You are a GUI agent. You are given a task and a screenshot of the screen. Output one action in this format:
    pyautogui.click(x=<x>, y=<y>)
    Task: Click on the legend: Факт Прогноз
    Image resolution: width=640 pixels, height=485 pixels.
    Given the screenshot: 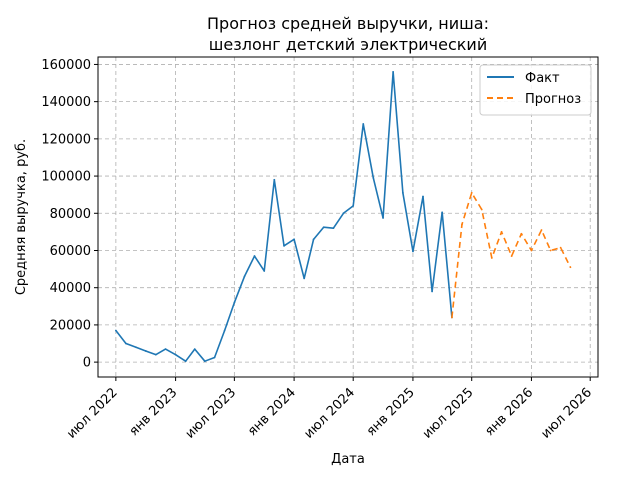 What is the action you would take?
    pyautogui.click(x=535, y=90)
    